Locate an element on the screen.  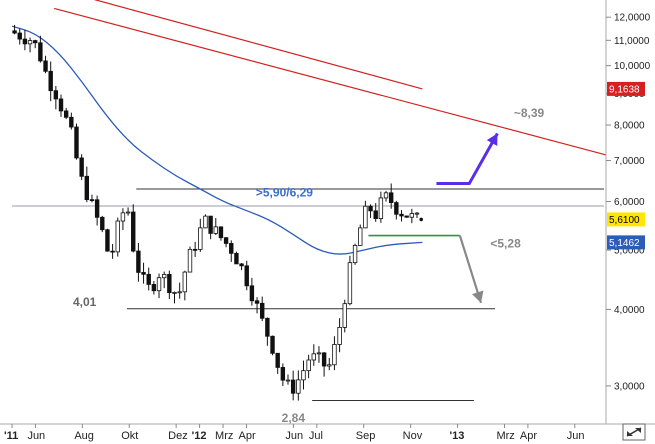
x-tick-label: Dez is located at coordinates (178, 436).